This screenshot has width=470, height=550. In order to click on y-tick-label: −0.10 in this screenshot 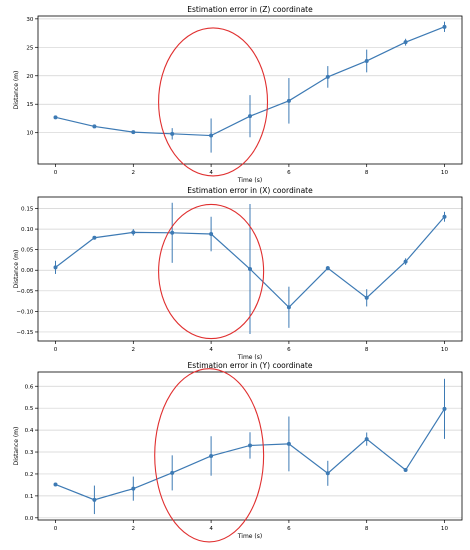, I will do `click(25, 312)`.